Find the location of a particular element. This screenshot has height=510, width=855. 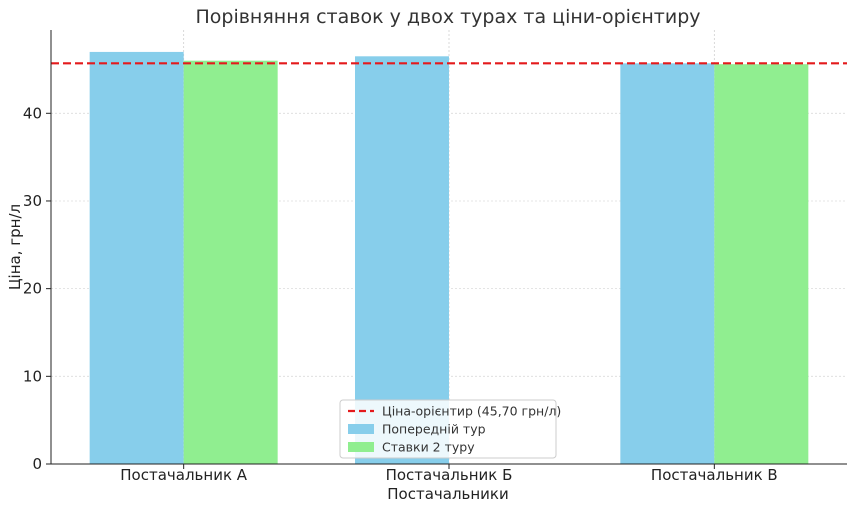

x-axis-label: Постачальники is located at coordinates (447, 494).